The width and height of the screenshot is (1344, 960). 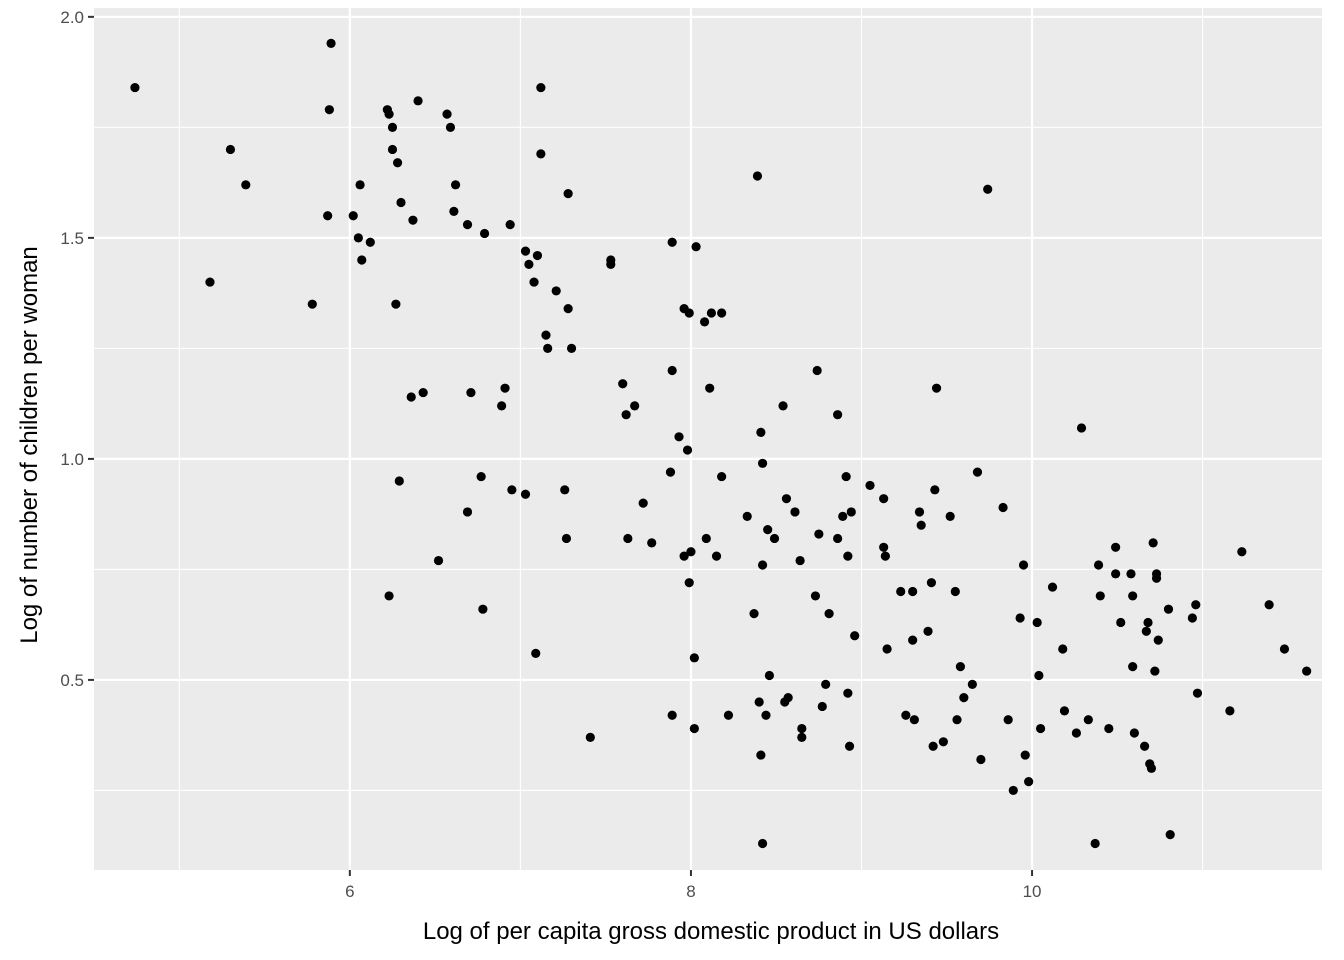 I want to click on x-tick-label: 10, so click(x=1032, y=891).